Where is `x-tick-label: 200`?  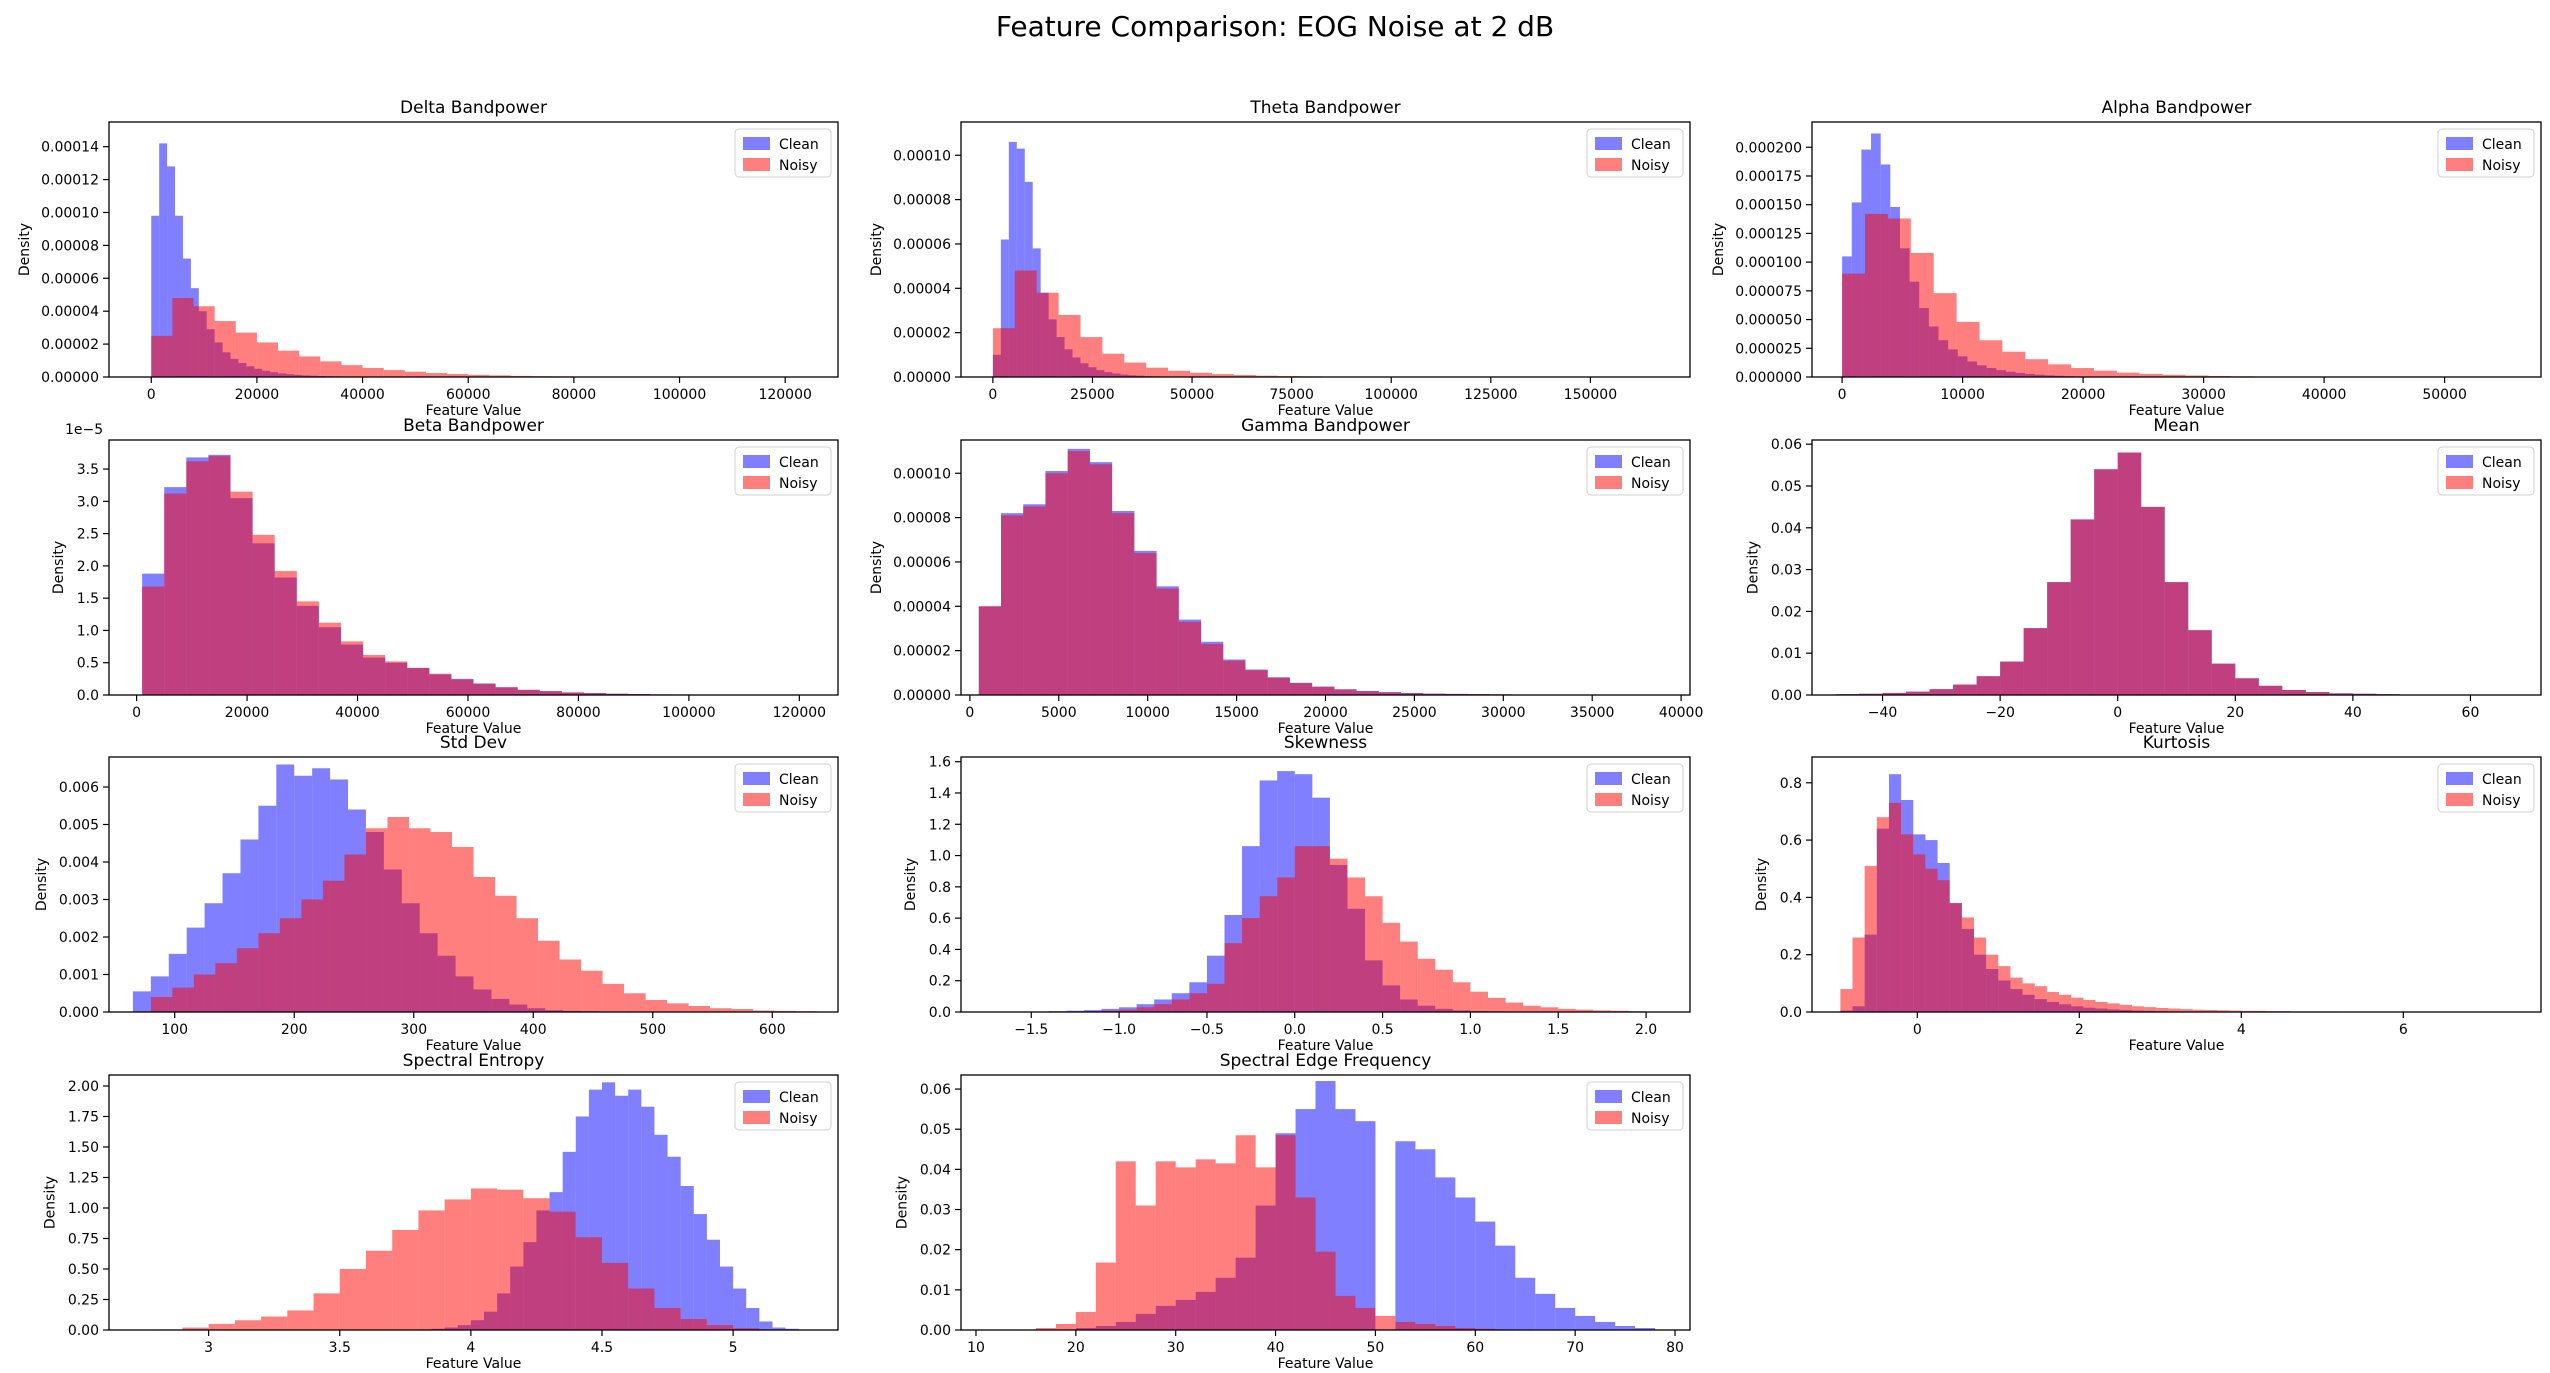
x-tick-label: 200 is located at coordinates (294, 1030).